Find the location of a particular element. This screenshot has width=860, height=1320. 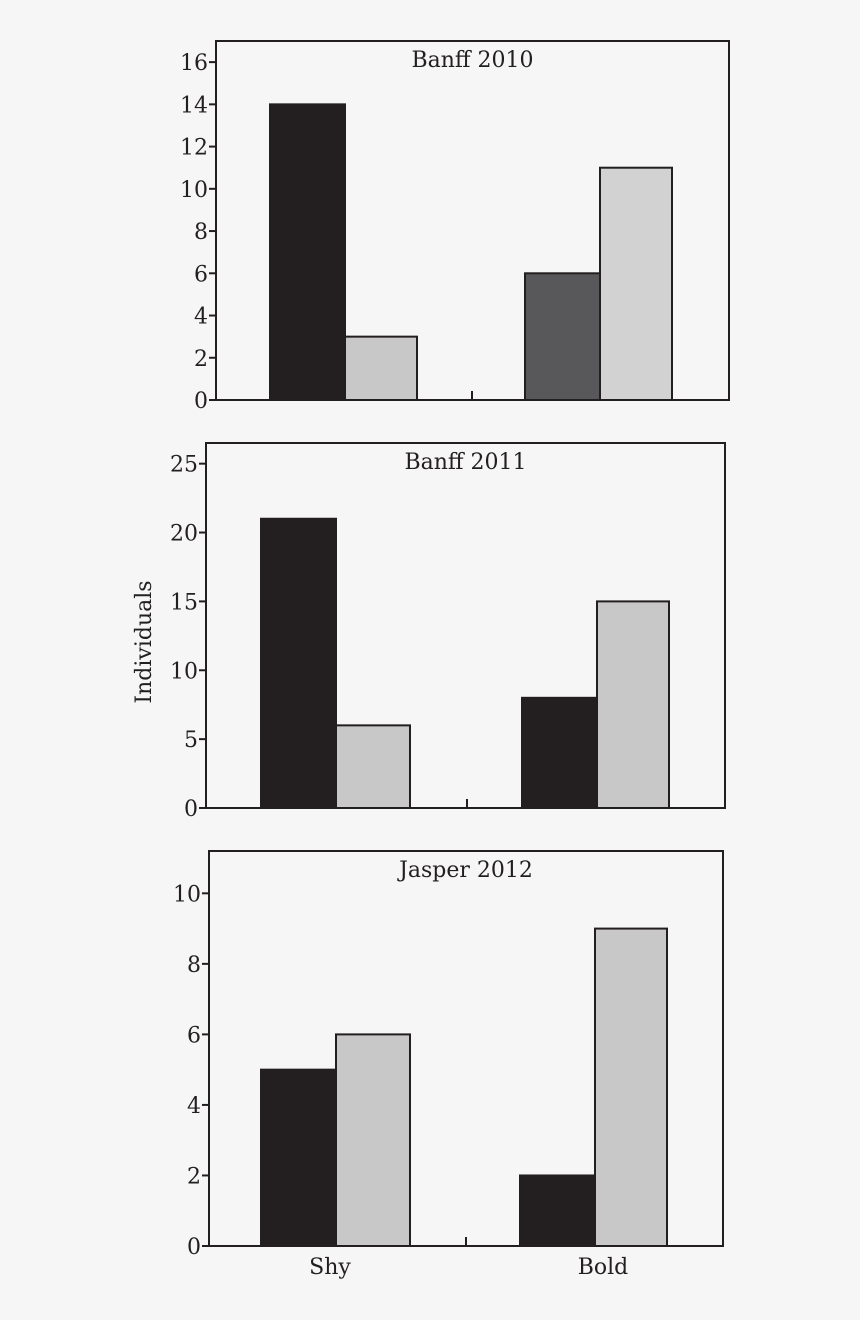

x-category-label-bold: Bold is located at coordinates (603, 1267).